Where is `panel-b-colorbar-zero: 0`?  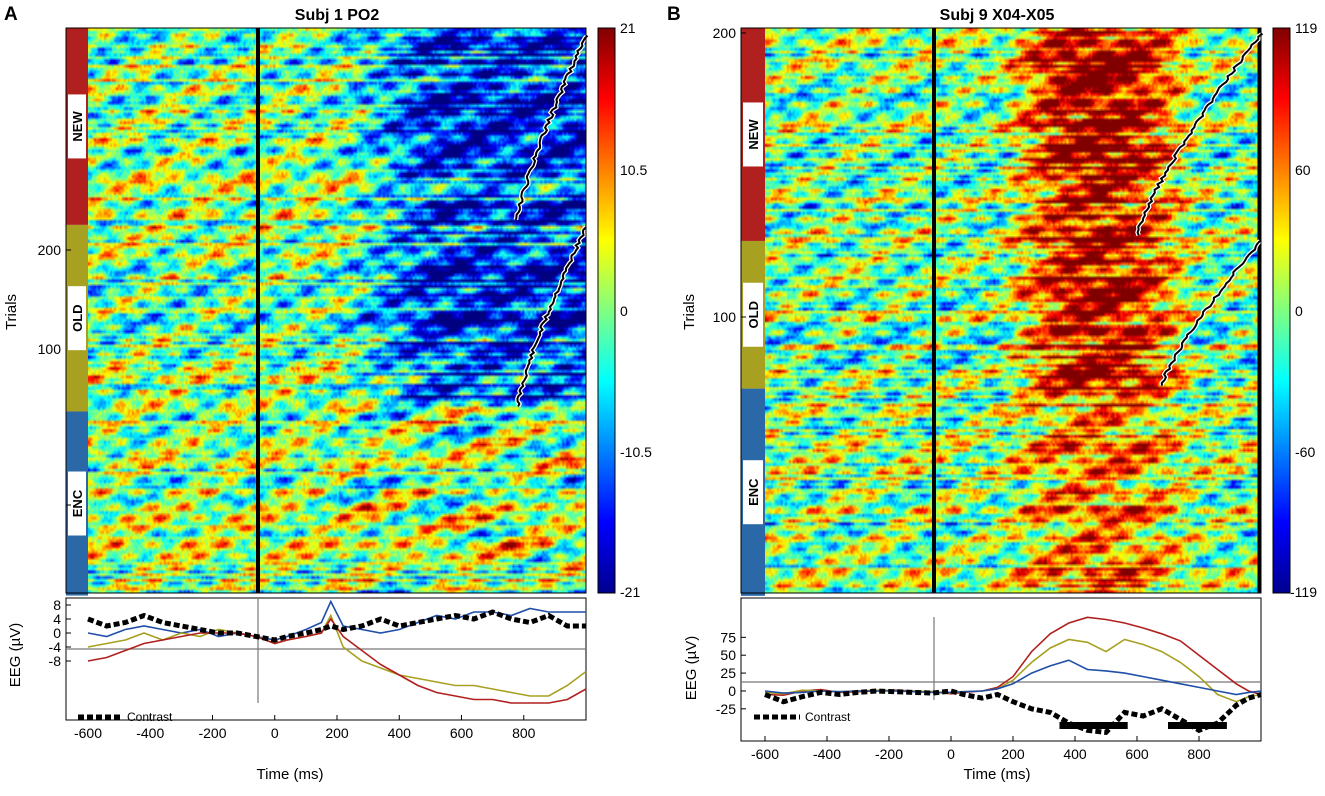
panel-b-colorbar-zero: 0 is located at coordinates (1299, 311).